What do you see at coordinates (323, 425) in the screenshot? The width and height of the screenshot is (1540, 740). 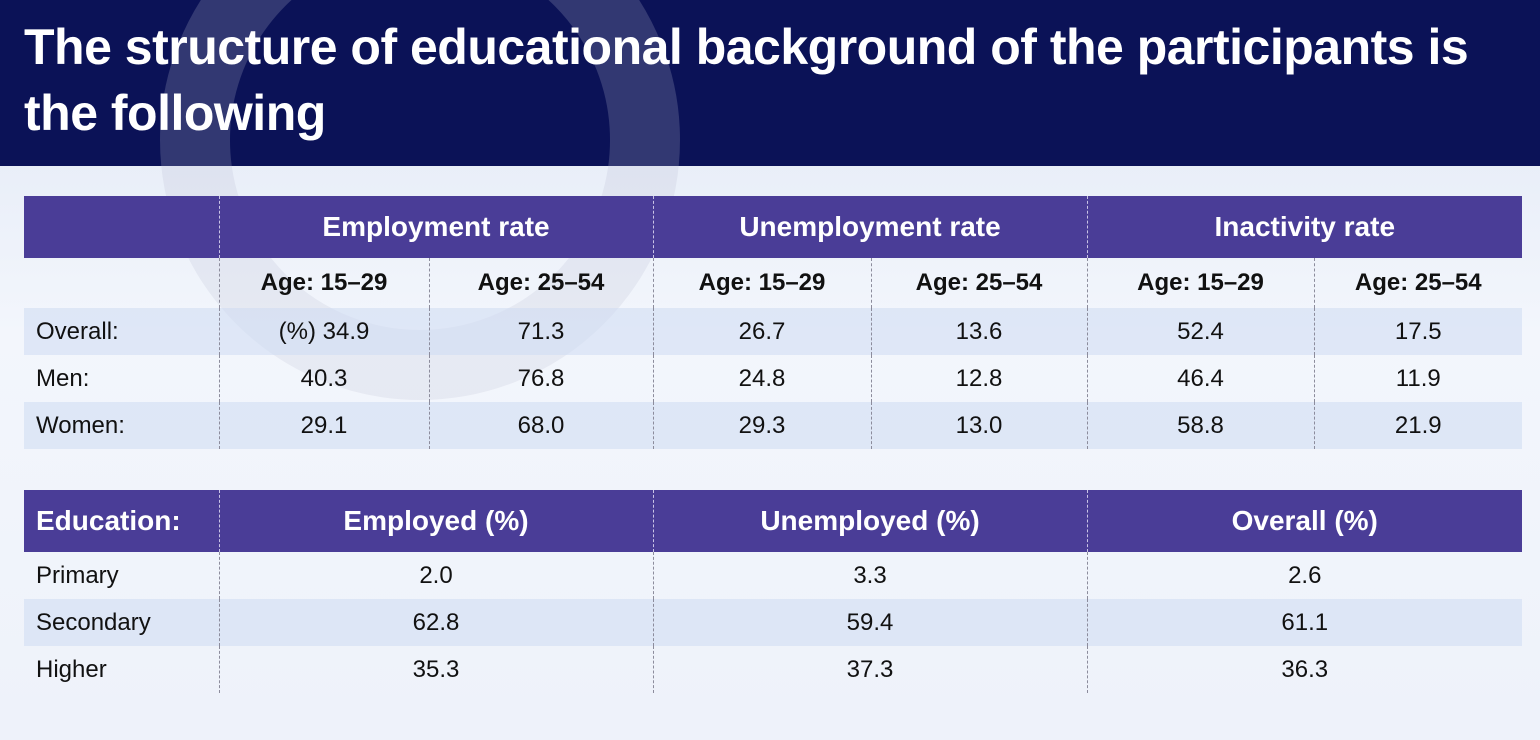 I see `table-cell: 29.1` at bounding box center [323, 425].